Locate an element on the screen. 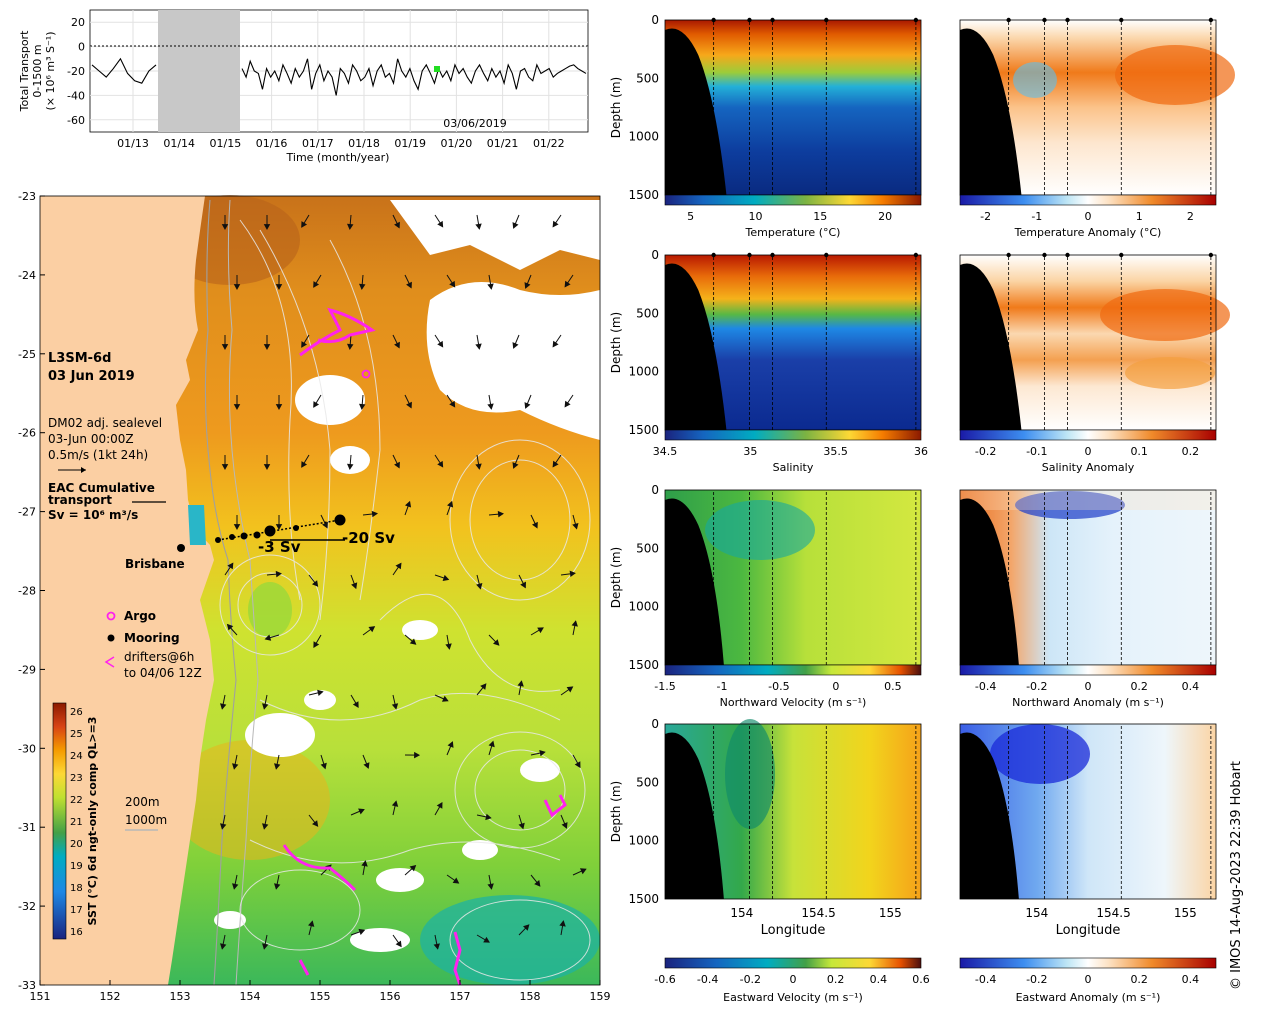  sst-colorbar-ticks: 26 25 24 23 22 21 20 19 18 17 16 is located at coordinates (76, 822).